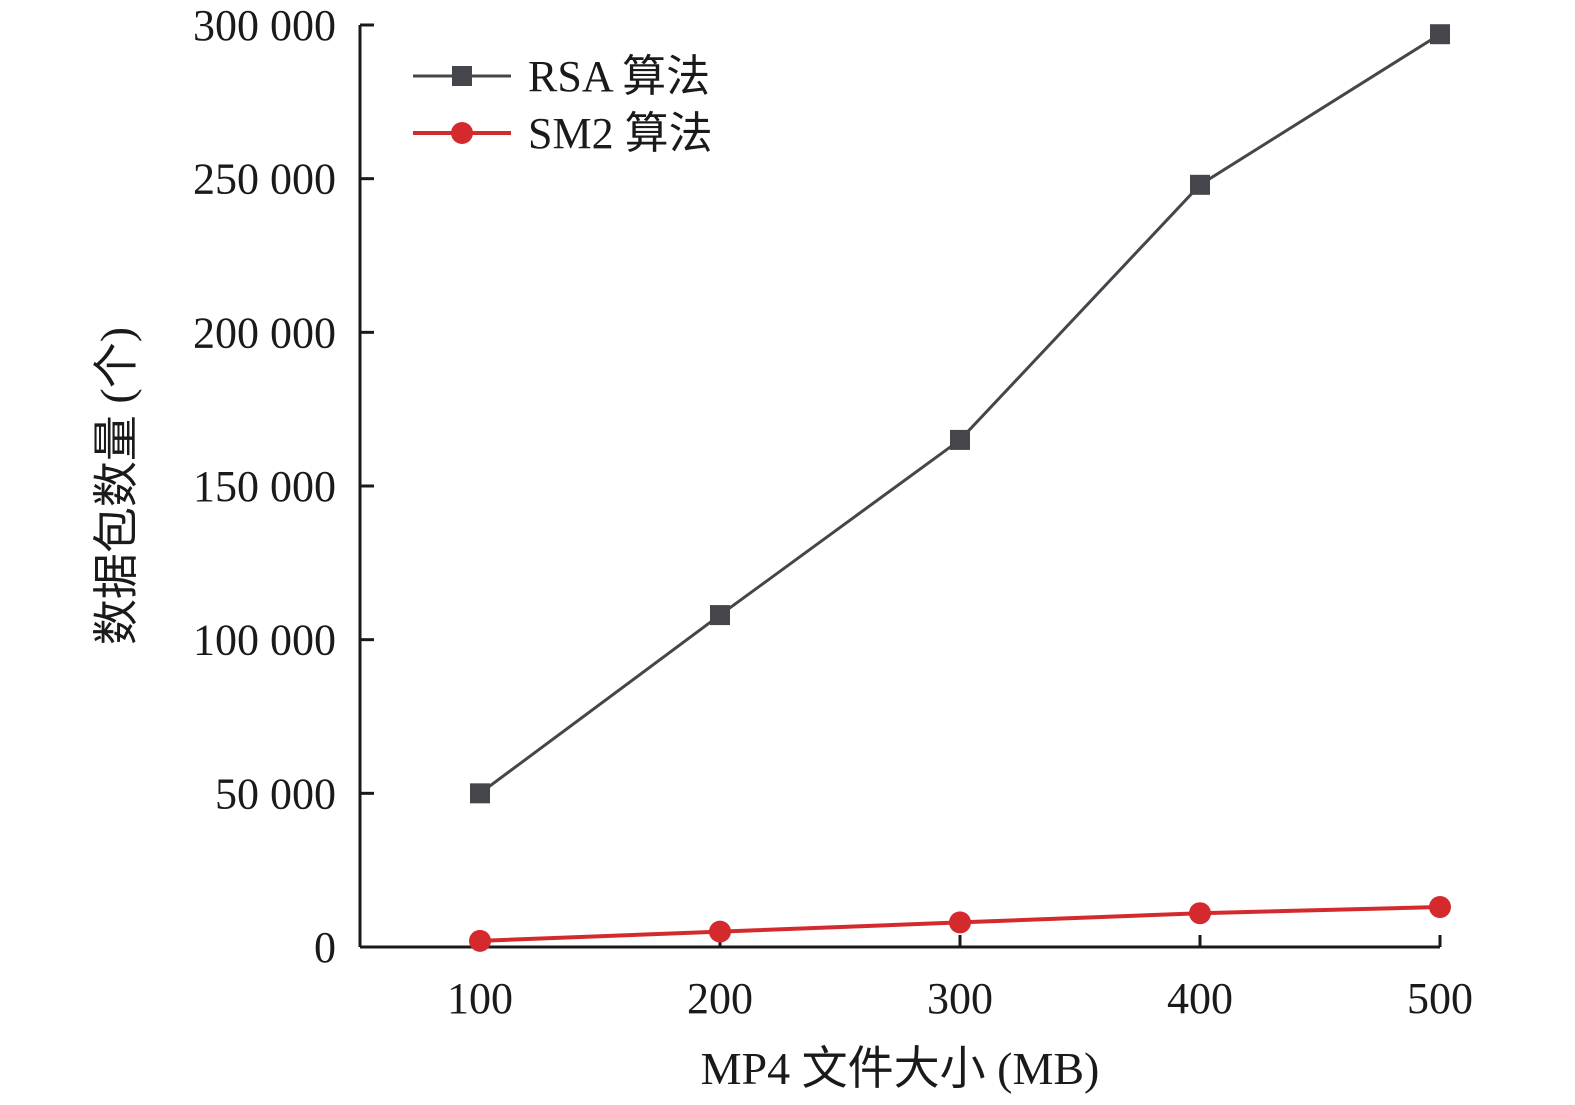 This screenshot has height=1105, width=1575. What do you see at coordinates (462, 76) in the screenshot?
I see `legend-marker-square` at bounding box center [462, 76].